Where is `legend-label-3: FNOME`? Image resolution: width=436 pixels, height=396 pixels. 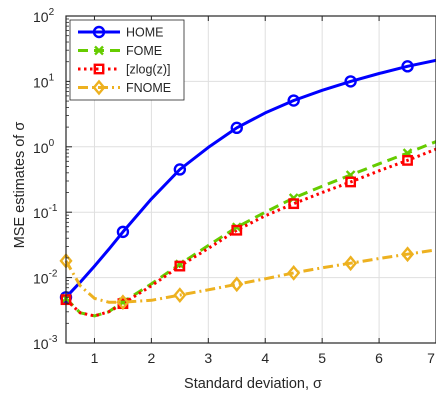 legend-label-3: FNOME is located at coordinates (148, 88).